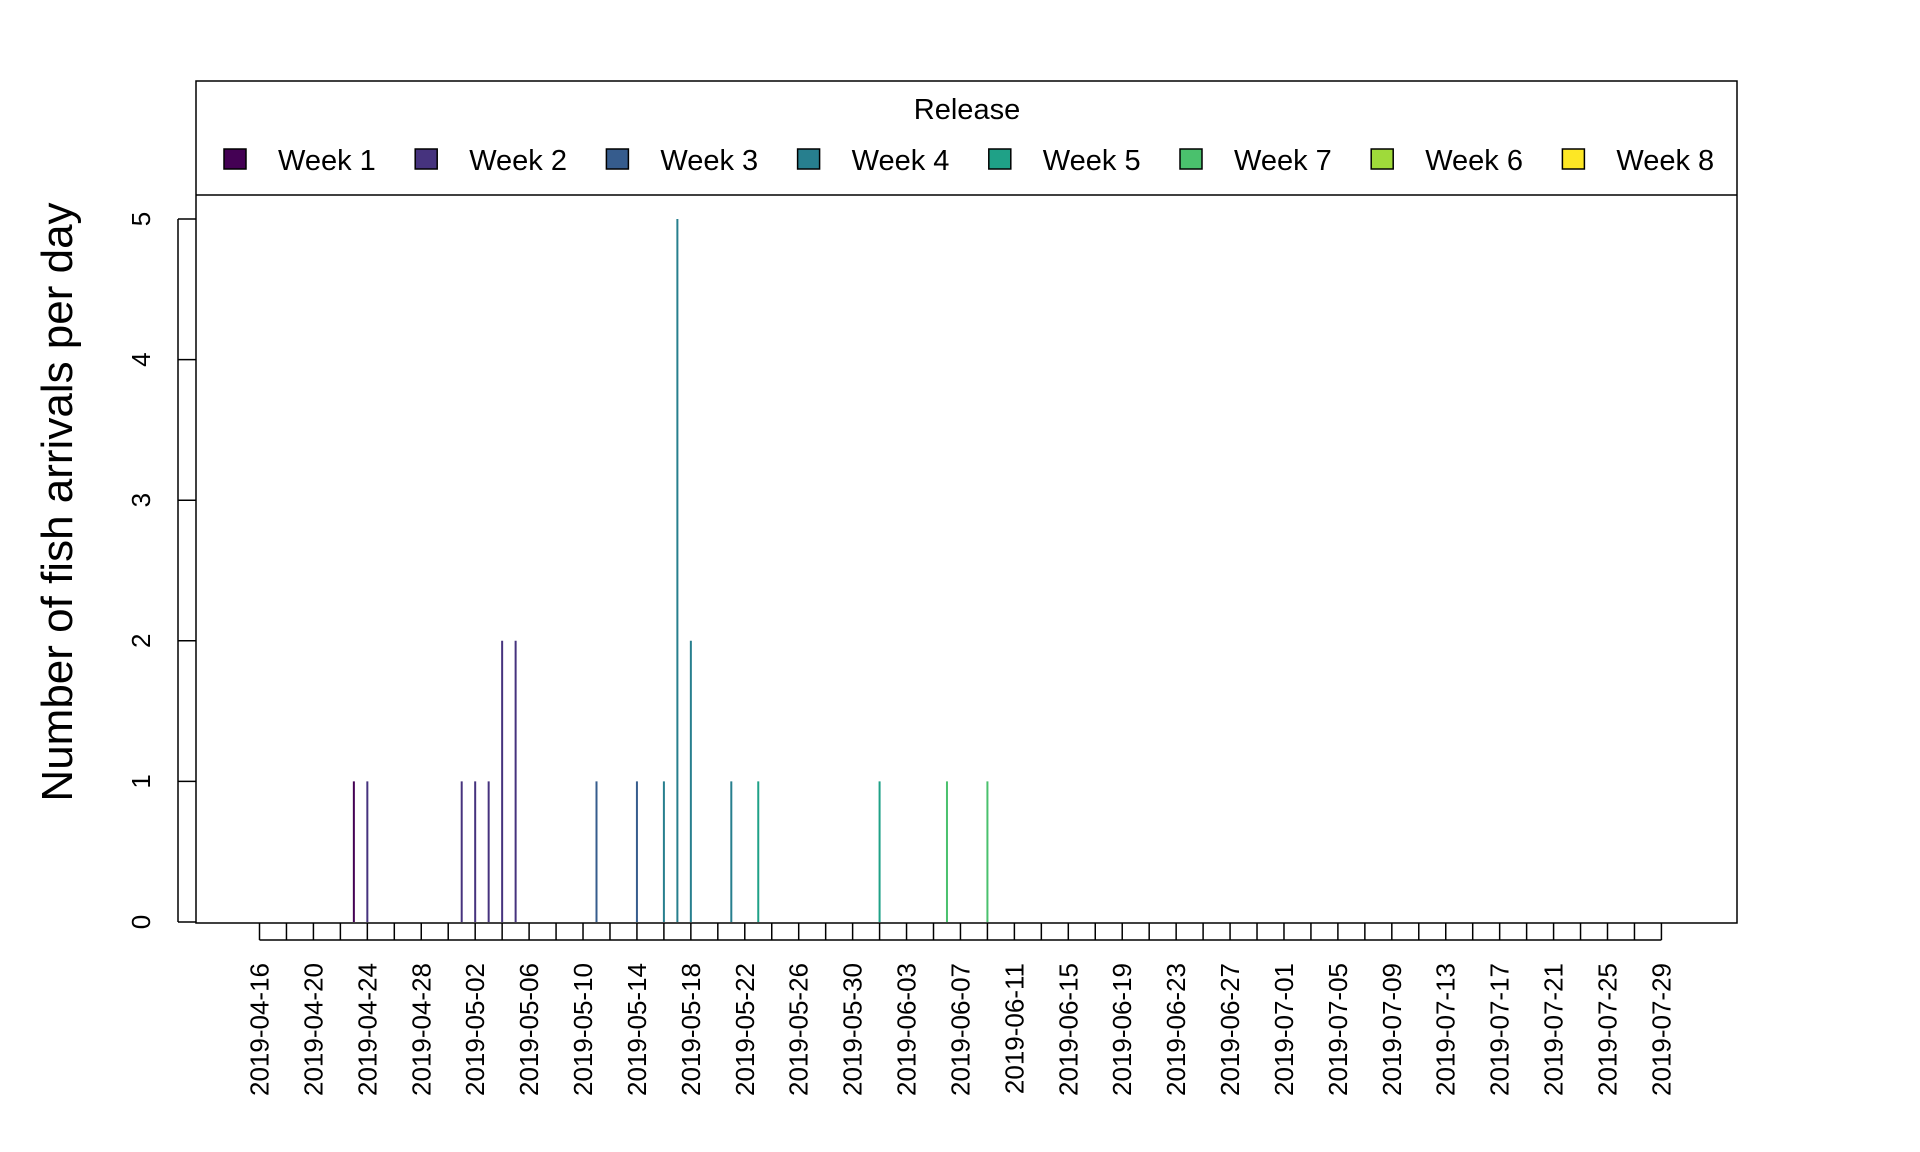 This screenshot has width=1920, height=1152. Describe the element at coordinates (799, 1029) in the screenshot. I see `x-tick-label: 2019-05-26` at that location.